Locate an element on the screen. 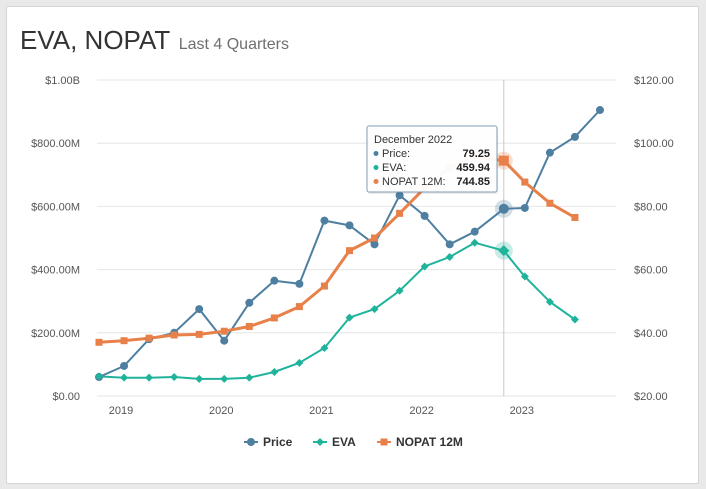 The image size is (706, 489). y-left-tick-label: $400.00M is located at coordinates (55, 271).